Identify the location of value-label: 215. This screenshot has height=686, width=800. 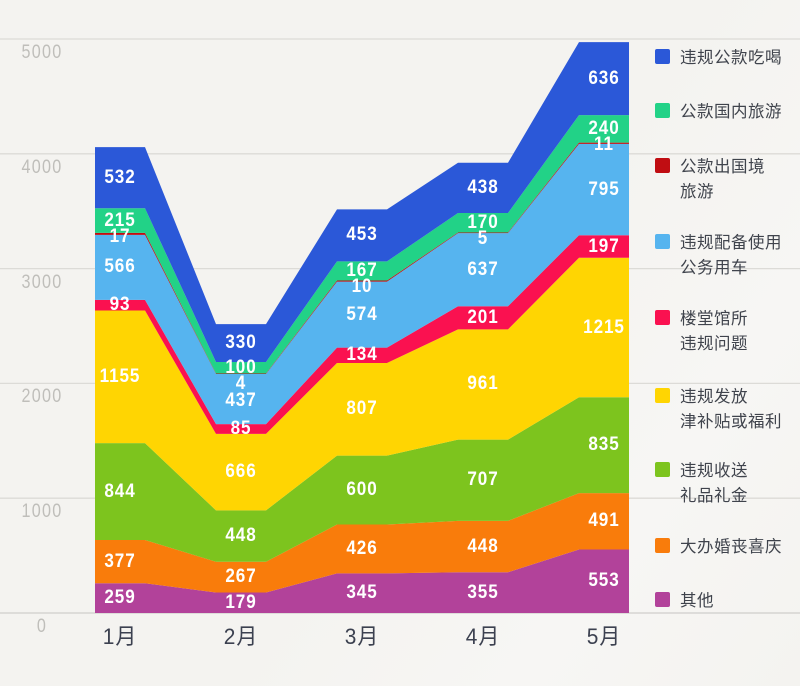
(120, 220).